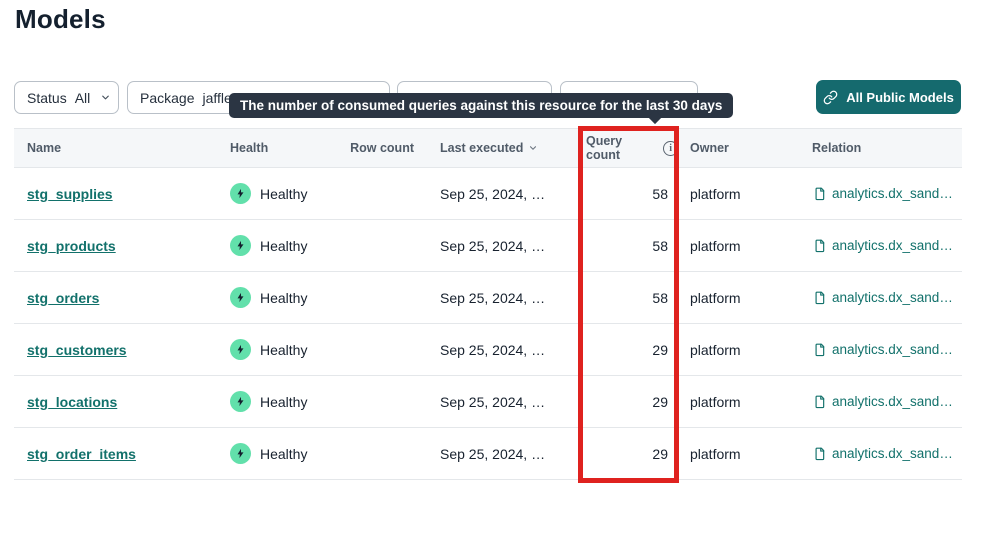 Image resolution: width=989 pixels, height=536 pixels. I want to click on all-public-models-label: All Public Models, so click(900, 97).